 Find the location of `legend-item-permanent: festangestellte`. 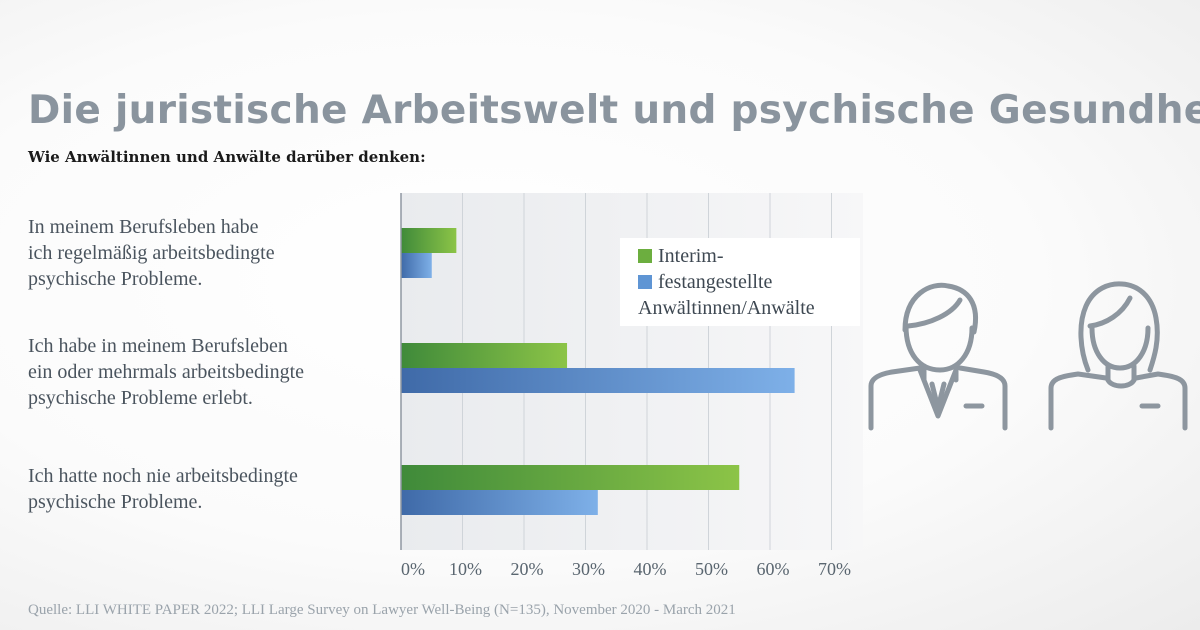

legend-item-permanent: festangestellte is located at coordinates (749, 282).